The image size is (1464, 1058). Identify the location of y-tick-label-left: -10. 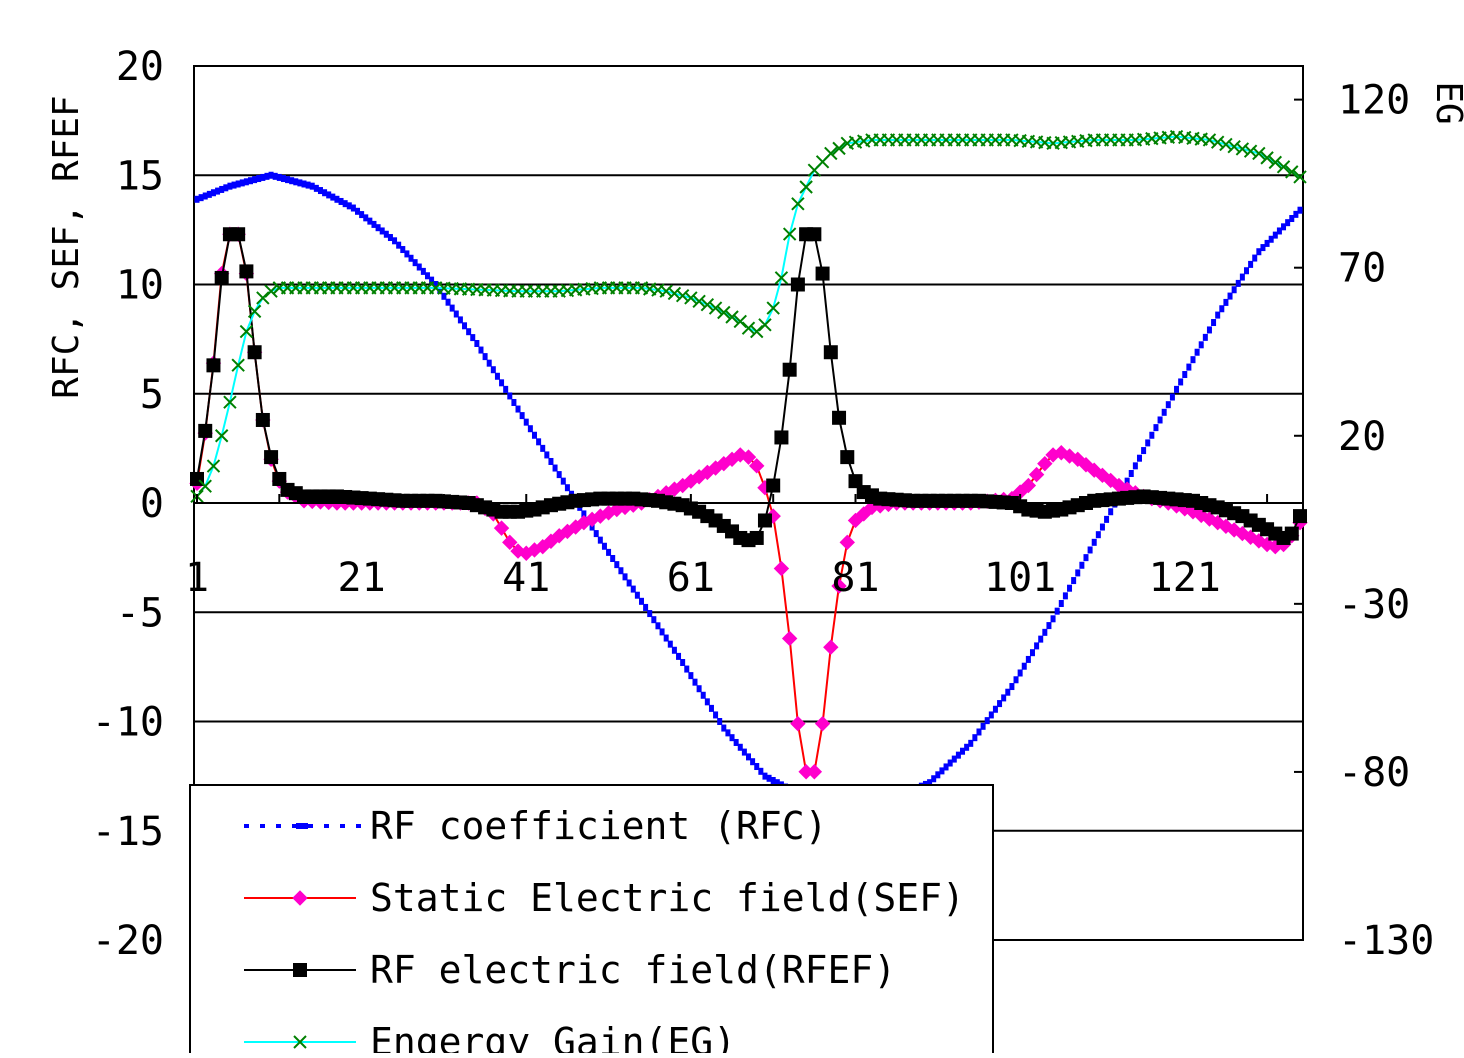
(128, 723).